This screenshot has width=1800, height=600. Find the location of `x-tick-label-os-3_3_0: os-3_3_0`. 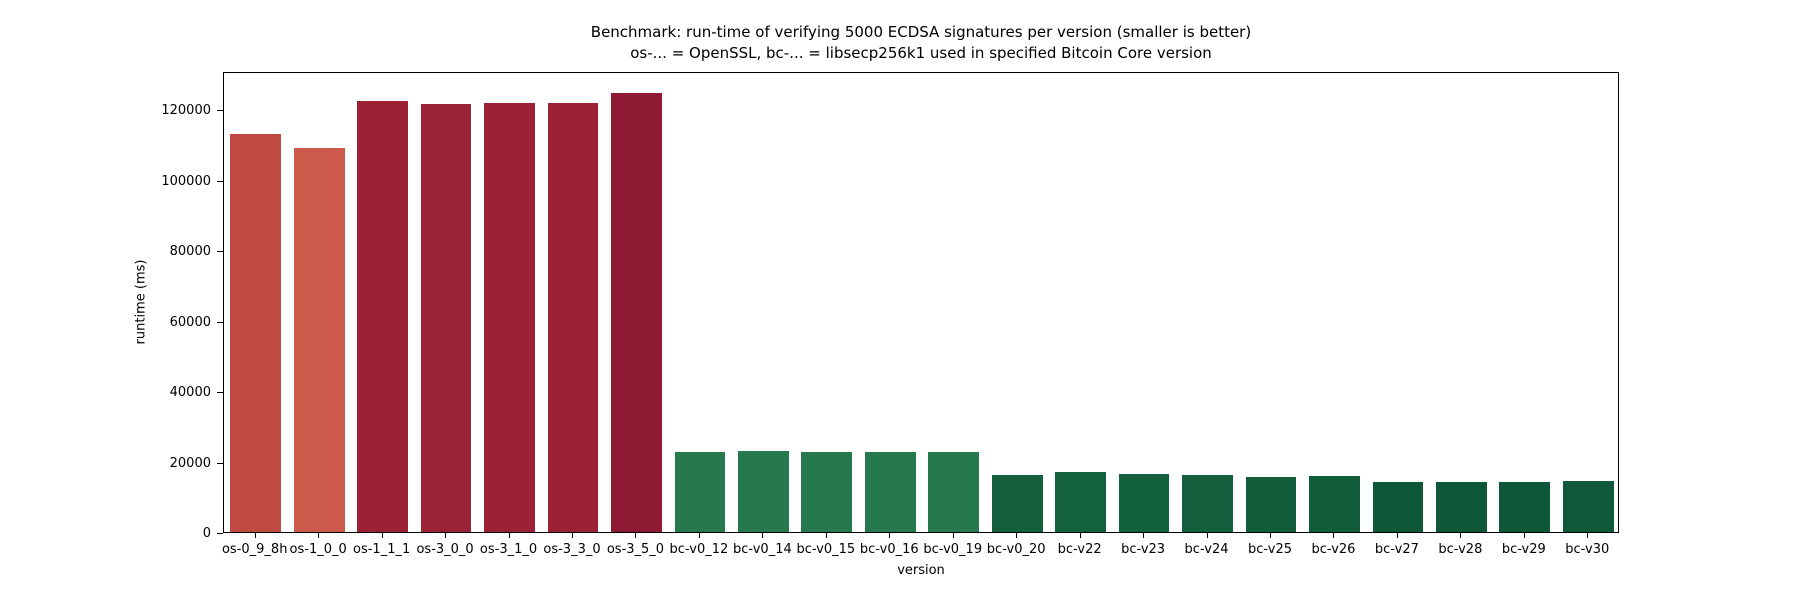

x-tick-label-os-3_3_0: os-3_3_0 is located at coordinates (572, 549).